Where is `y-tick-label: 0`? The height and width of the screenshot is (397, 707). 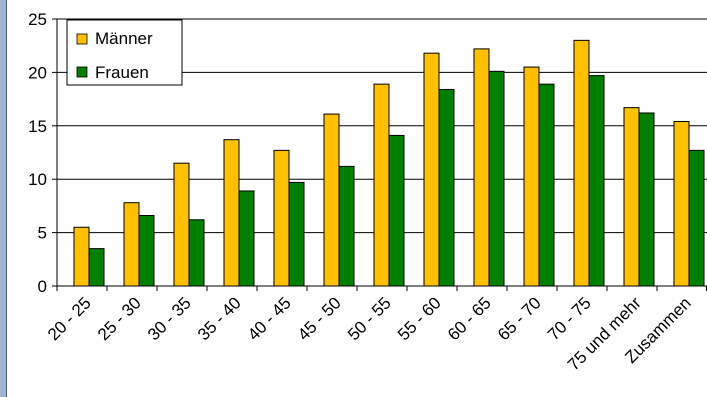 y-tick-label: 0 is located at coordinates (42, 286).